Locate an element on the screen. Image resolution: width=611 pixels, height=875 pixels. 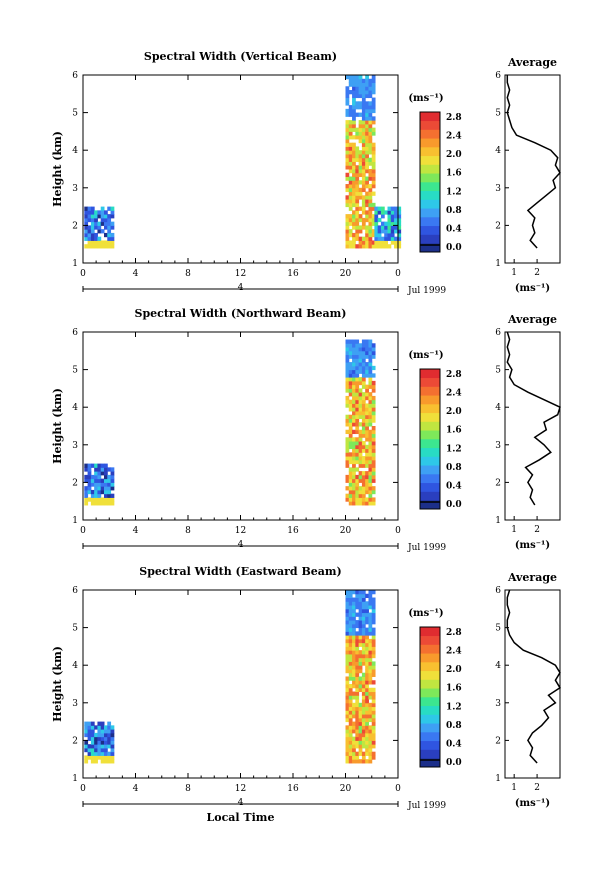
x-tick-label: 12 is located at coordinates (240, 274).